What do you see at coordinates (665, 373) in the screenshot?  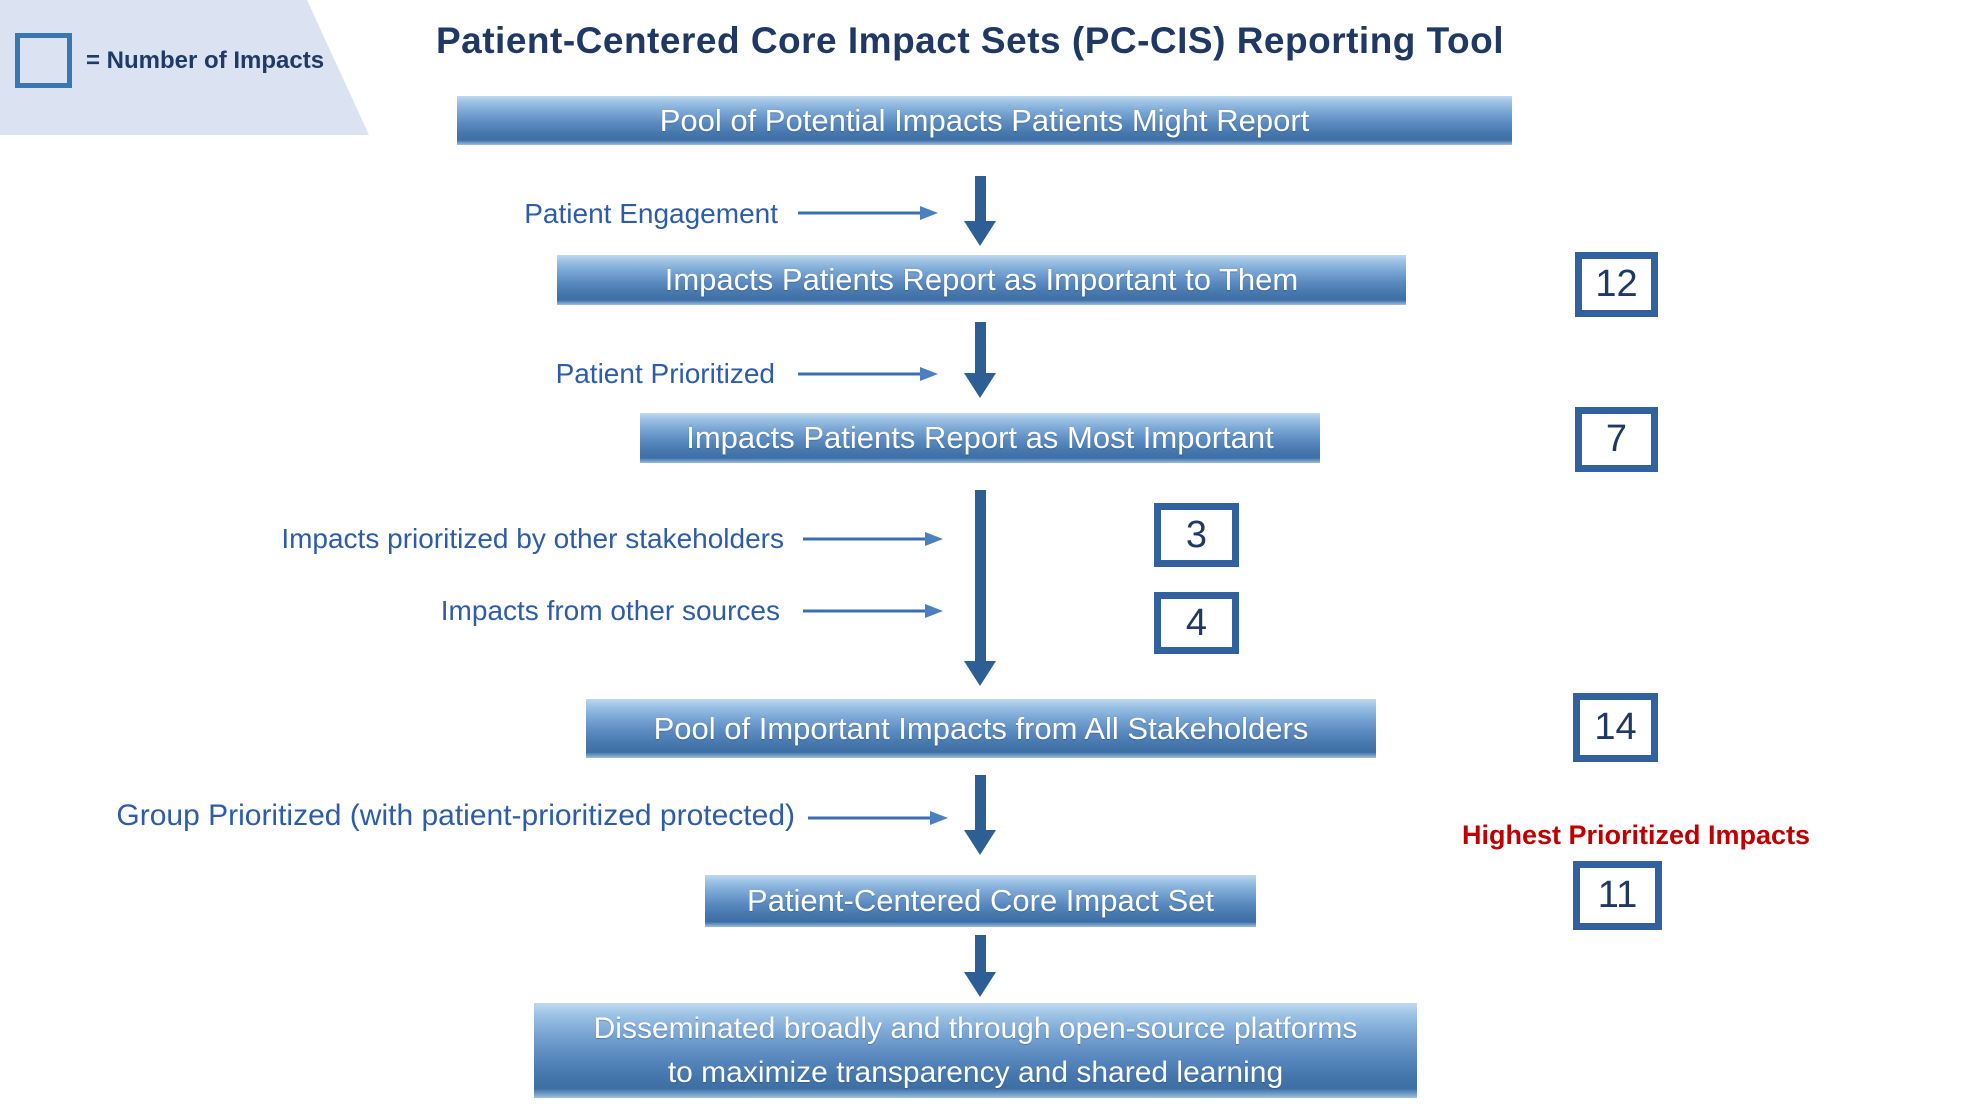 I see `label-patient-prioritized: Patient Prioritized` at bounding box center [665, 373].